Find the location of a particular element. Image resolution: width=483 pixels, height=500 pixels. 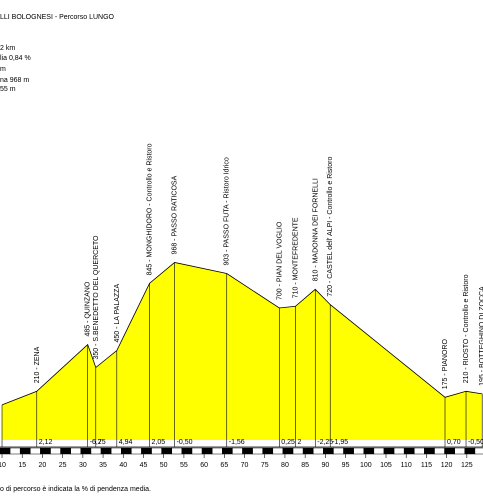

x-tick-label: 100 is located at coordinates (366, 465).